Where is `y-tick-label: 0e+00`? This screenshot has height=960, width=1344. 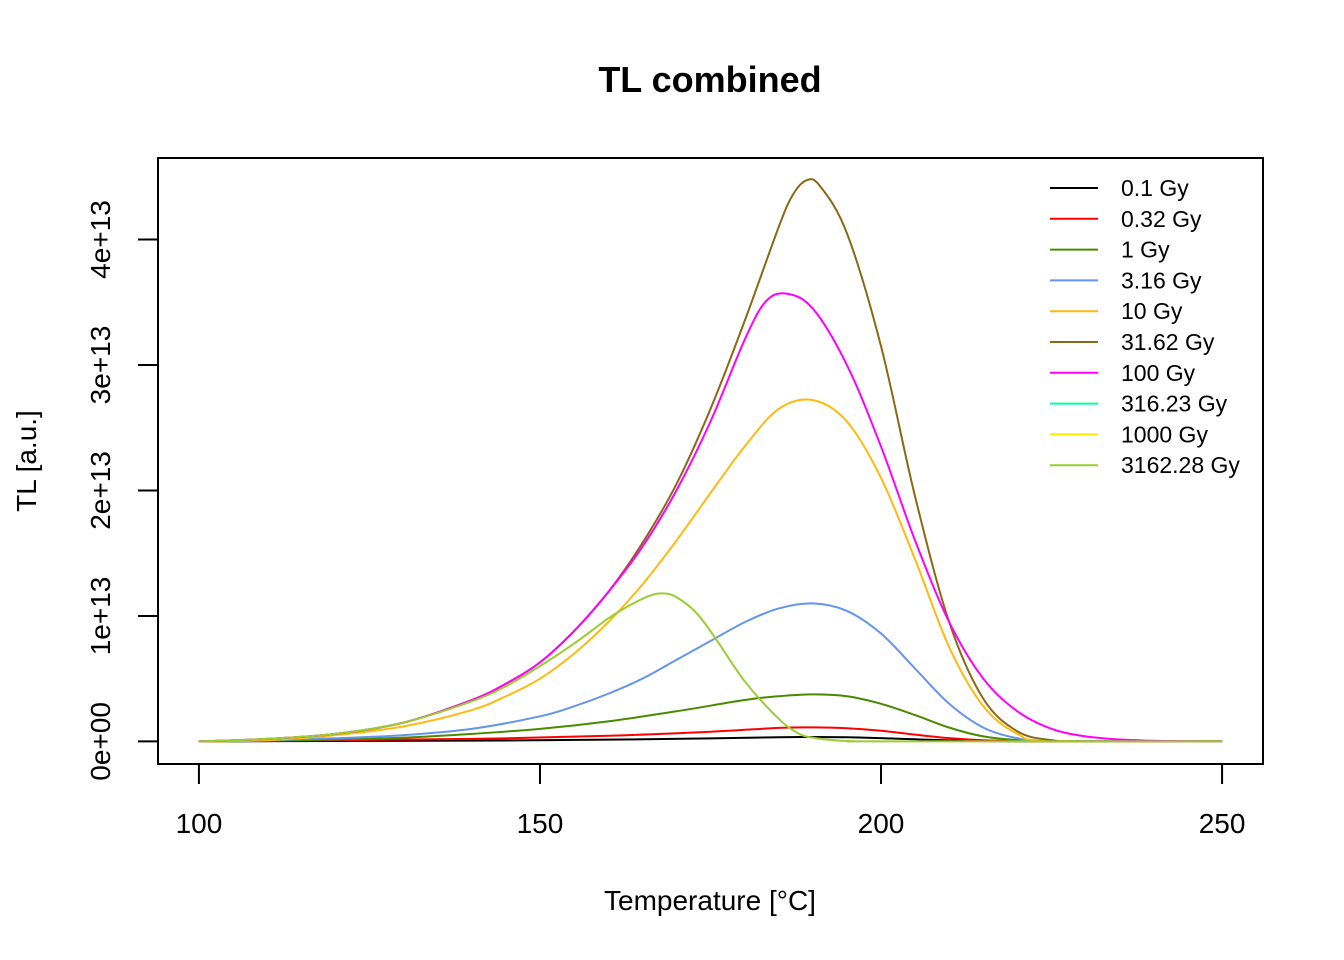
y-tick-label: 0e+00 is located at coordinates (100, 741).